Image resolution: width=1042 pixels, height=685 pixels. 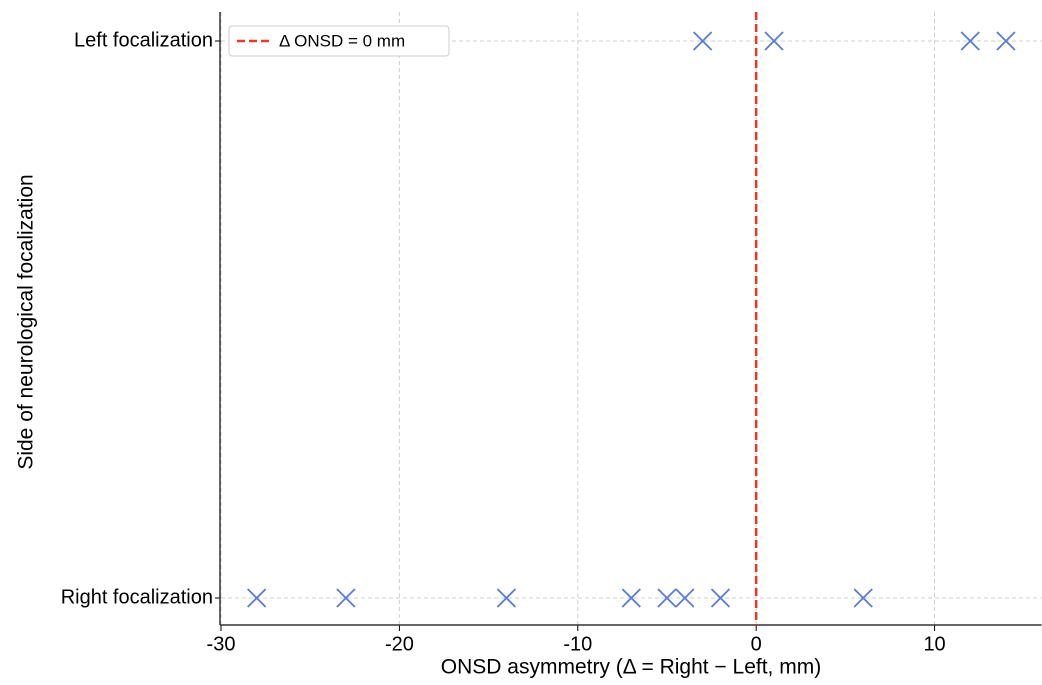 What do you see at coordinates (221, 644) in the screenshot?
I see `x-tick-label: -30` at bounding box center [221, 644].